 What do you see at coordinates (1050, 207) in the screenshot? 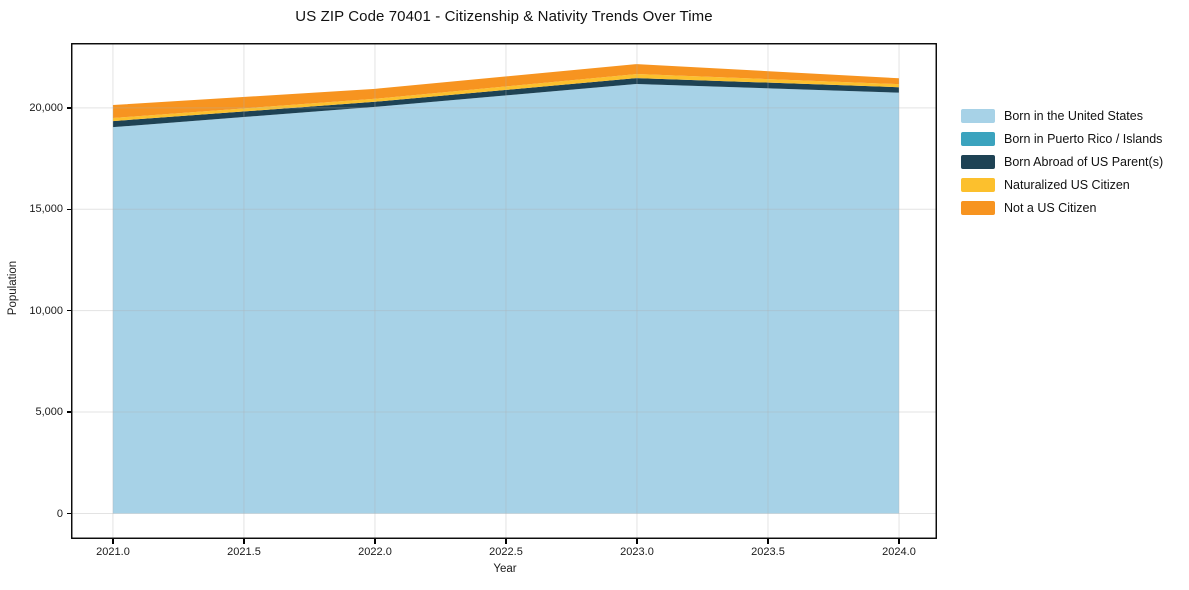
I see `legend-label: Not a US Citizen` at bounding box center [1050, 207].